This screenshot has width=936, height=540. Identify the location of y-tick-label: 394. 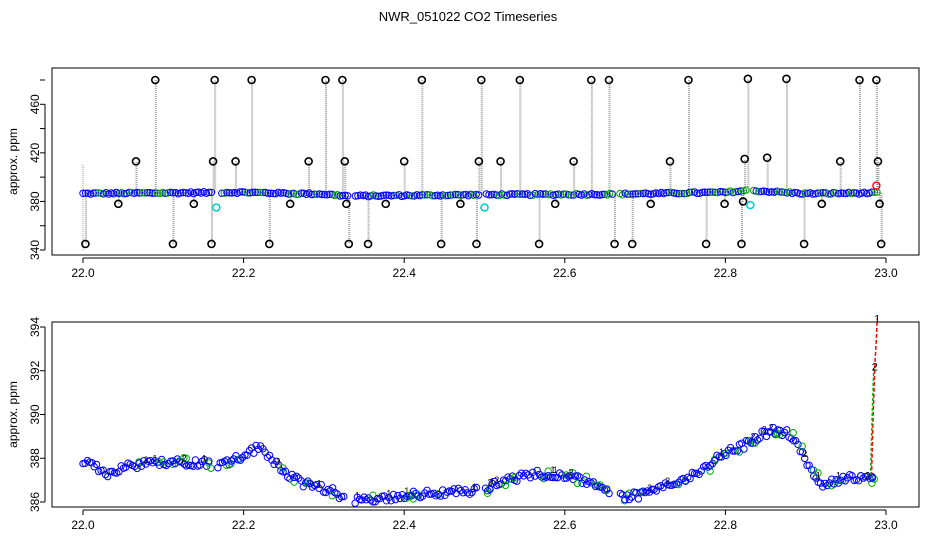
(35, 327).